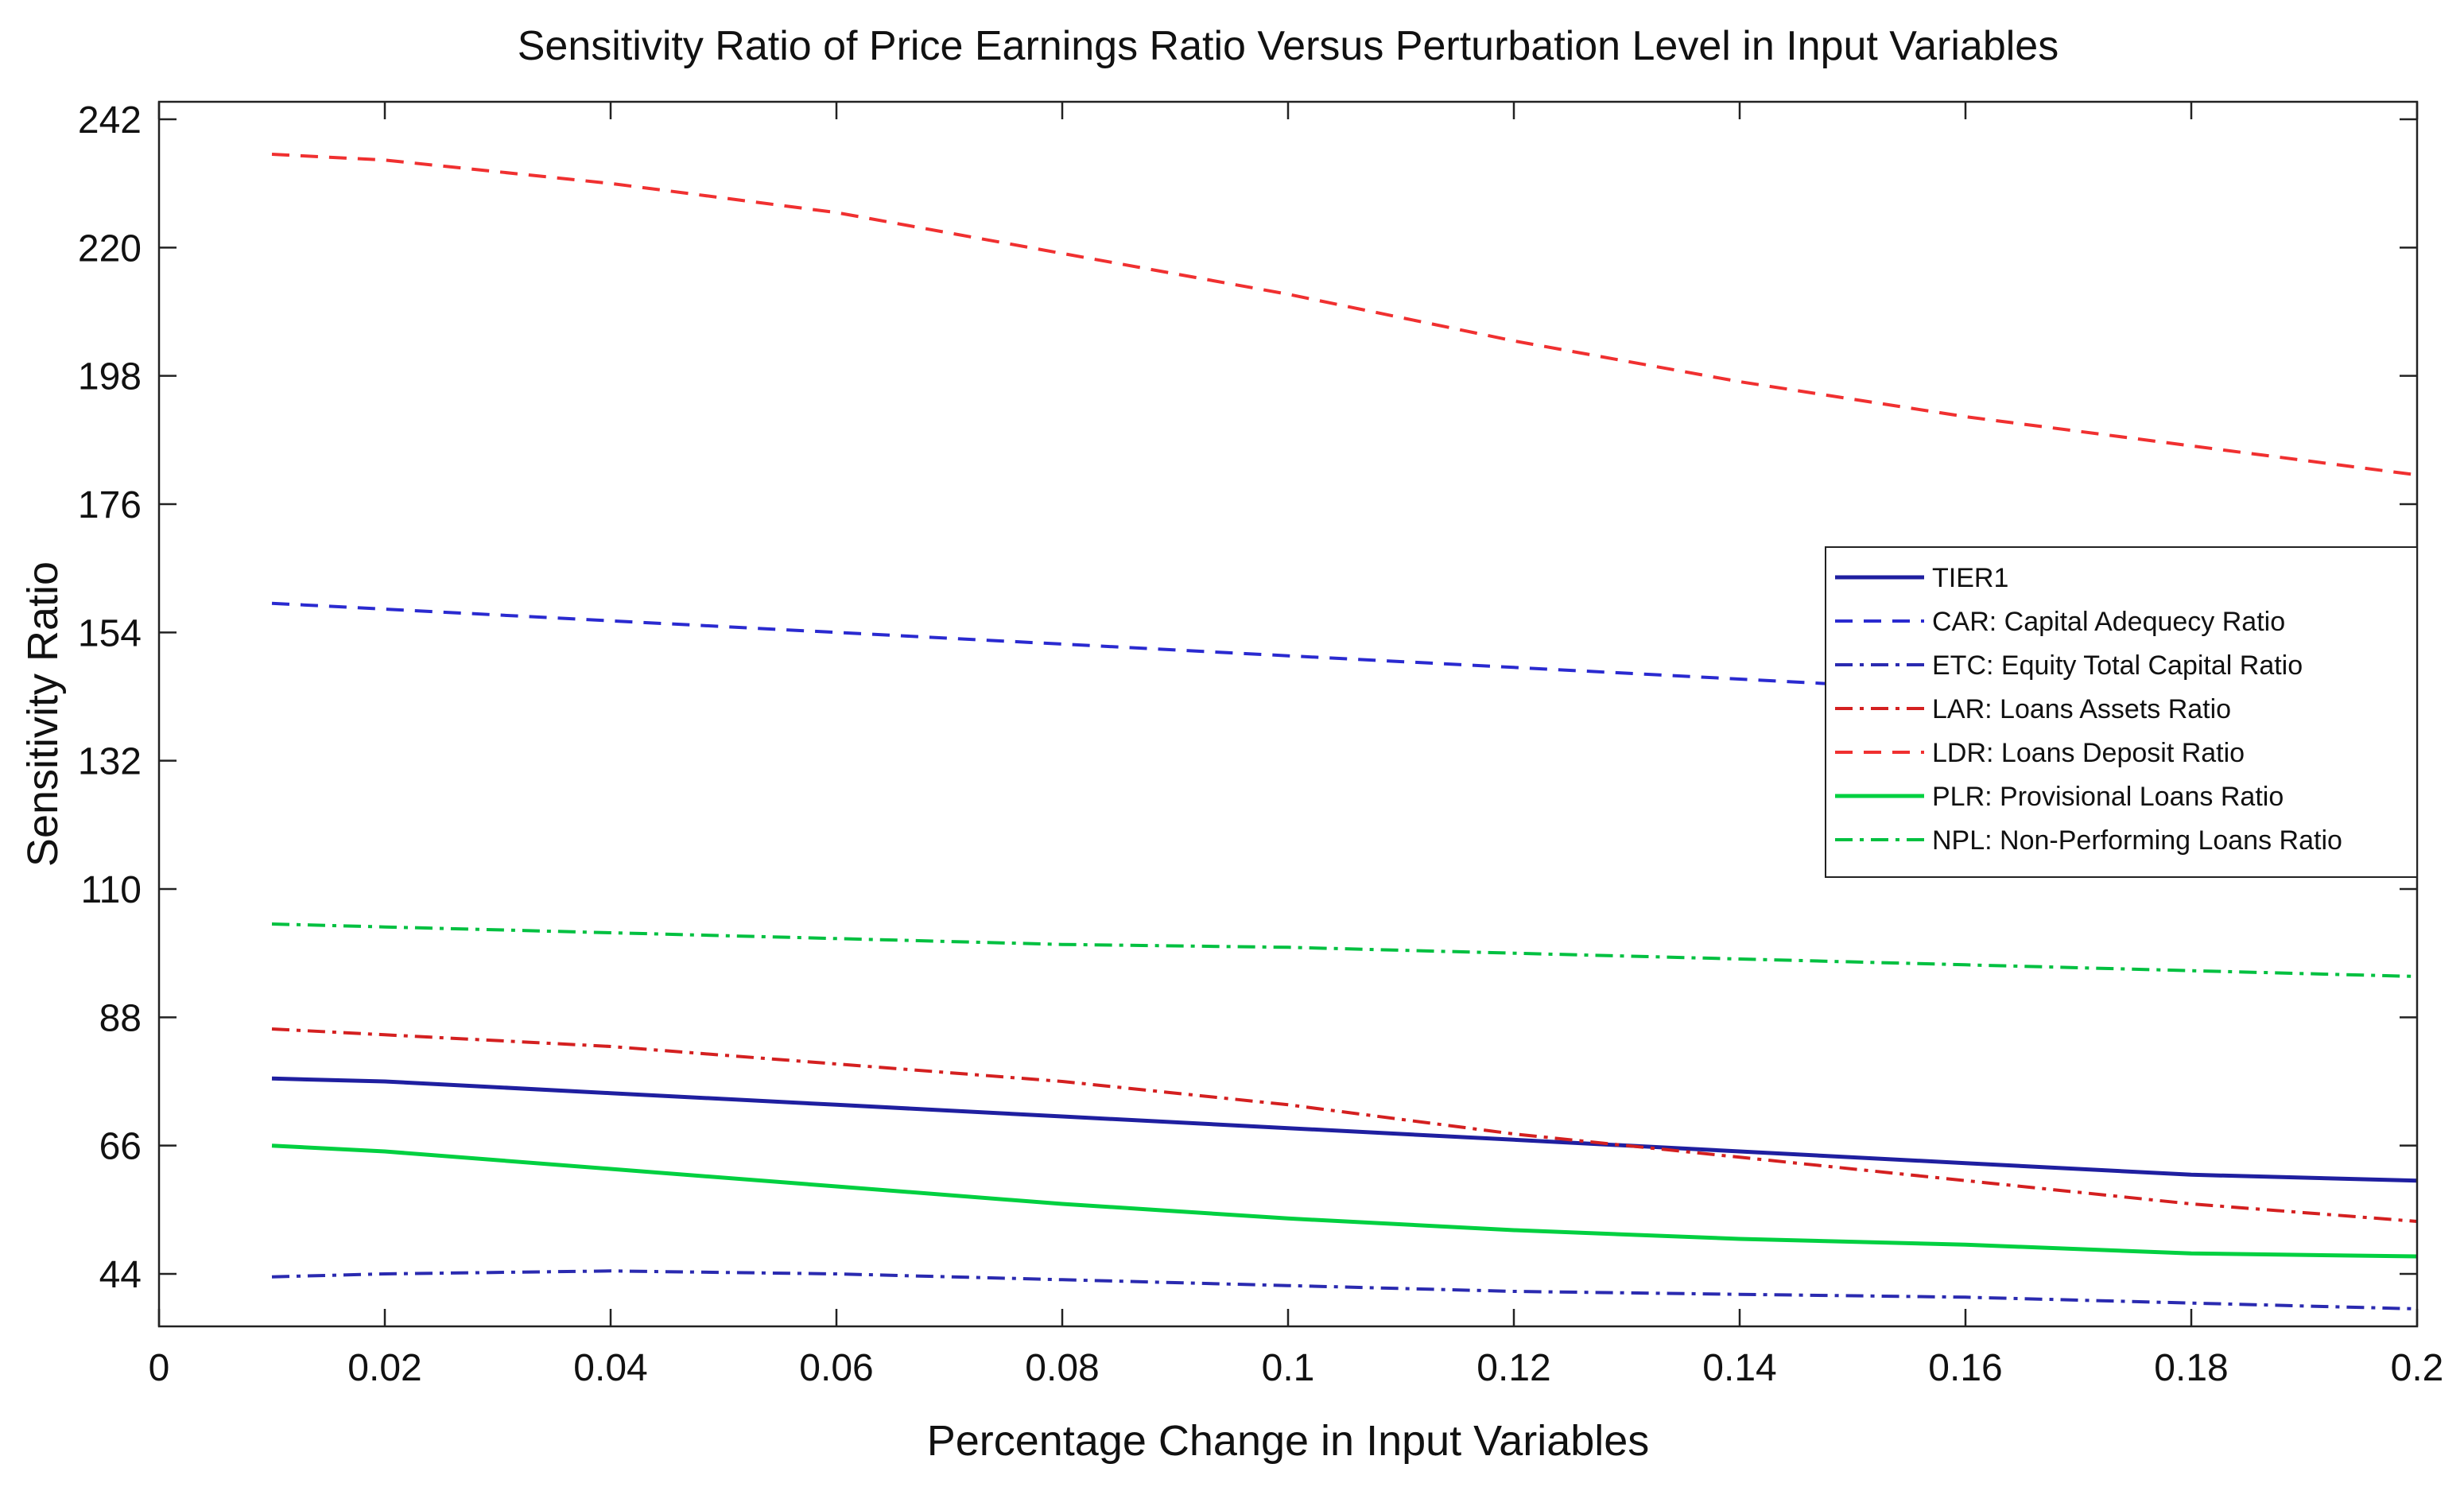 Image resolution: width=2464 pixels, height=1487 pixels. I want to click on x-tick-label: 0.16, so click(1965, 1368).